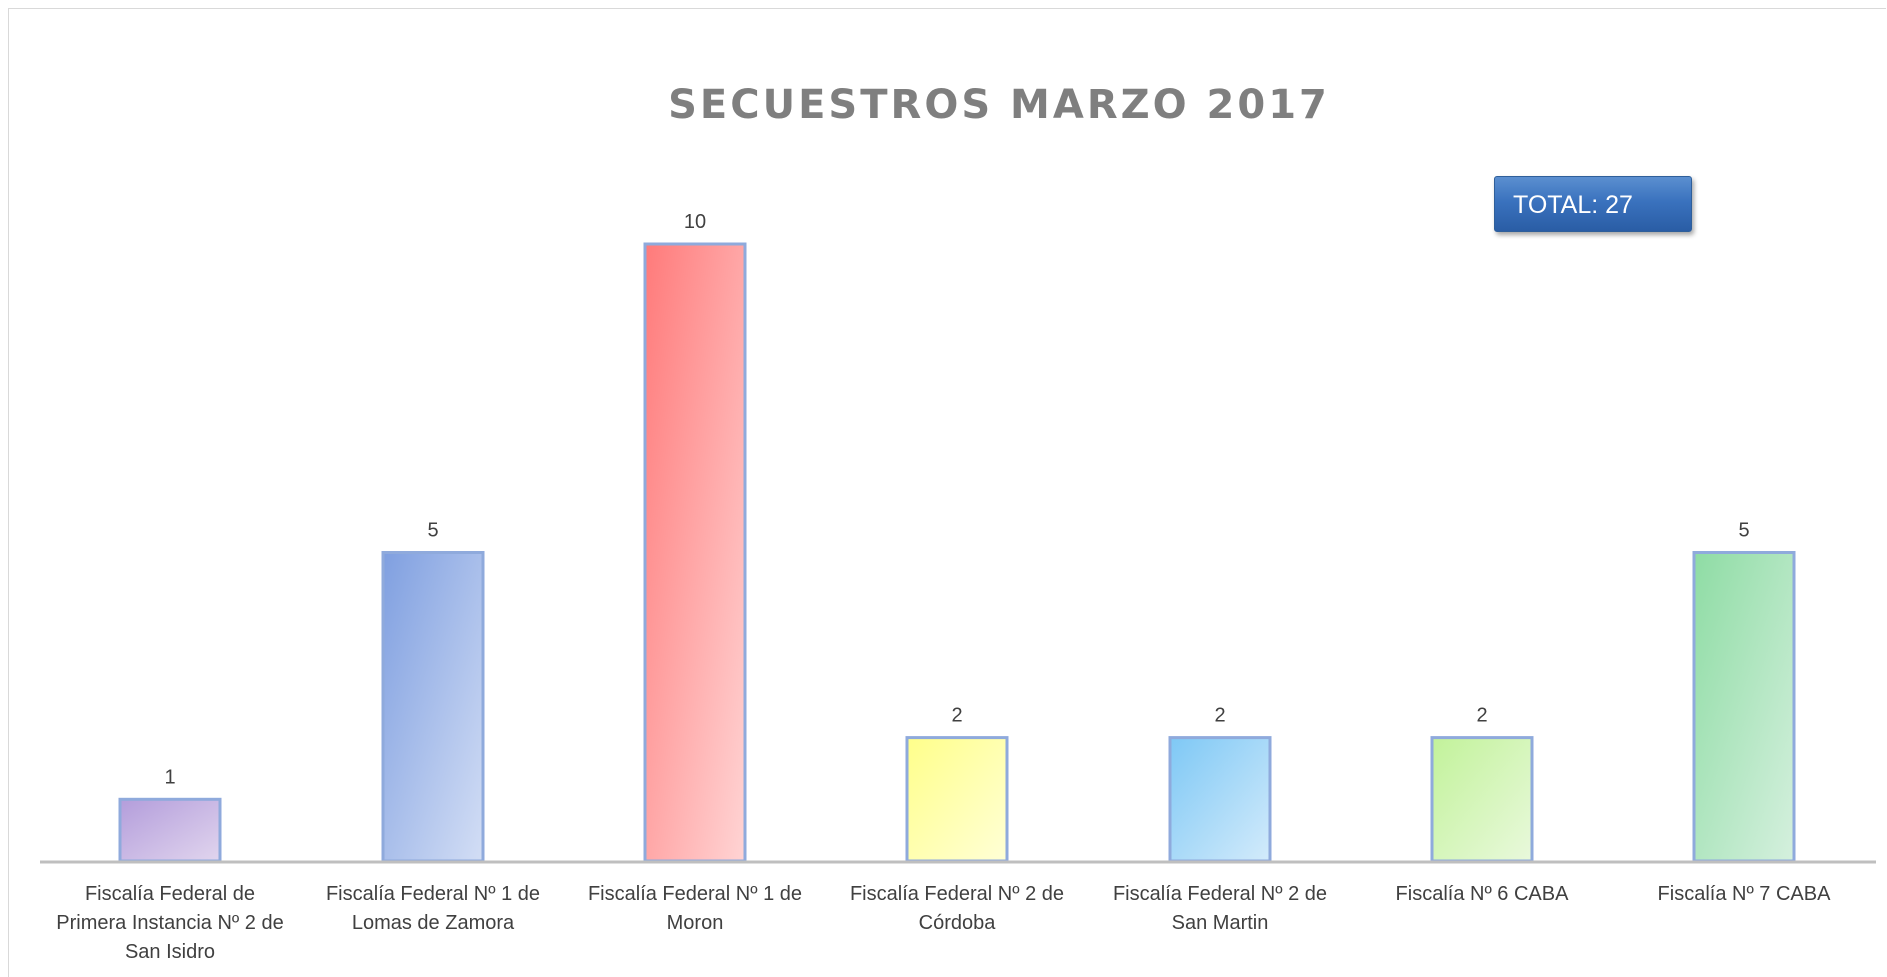  I want to click on data-label-2: 5, so click(432, 531).